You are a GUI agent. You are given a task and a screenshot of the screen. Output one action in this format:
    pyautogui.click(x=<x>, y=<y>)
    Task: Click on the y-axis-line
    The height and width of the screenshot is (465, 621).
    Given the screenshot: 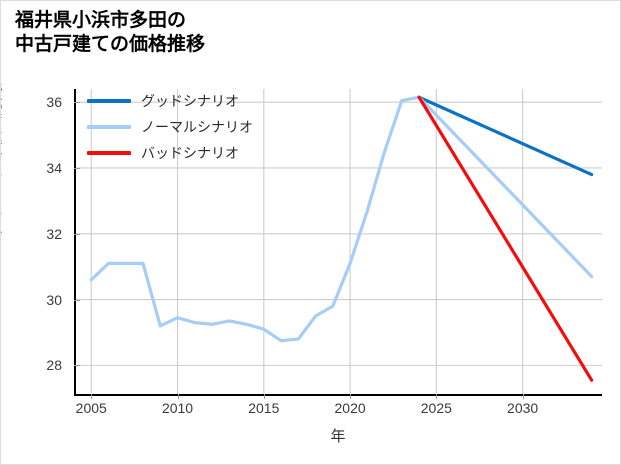 What is the action you would take?
    pyautogui.click(x=75, y=242)
    